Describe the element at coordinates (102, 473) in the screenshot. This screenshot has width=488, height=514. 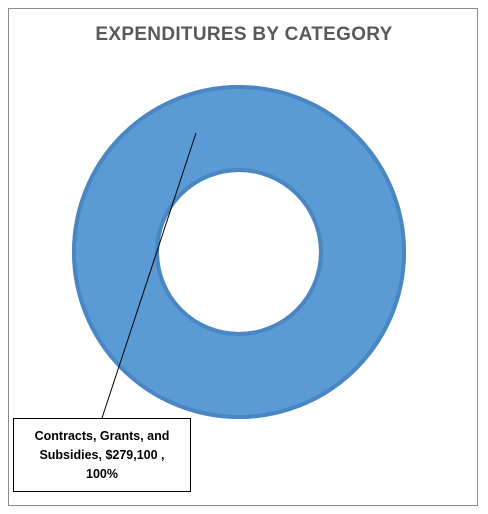
I see `data-label-line-3: 100%` at that location.